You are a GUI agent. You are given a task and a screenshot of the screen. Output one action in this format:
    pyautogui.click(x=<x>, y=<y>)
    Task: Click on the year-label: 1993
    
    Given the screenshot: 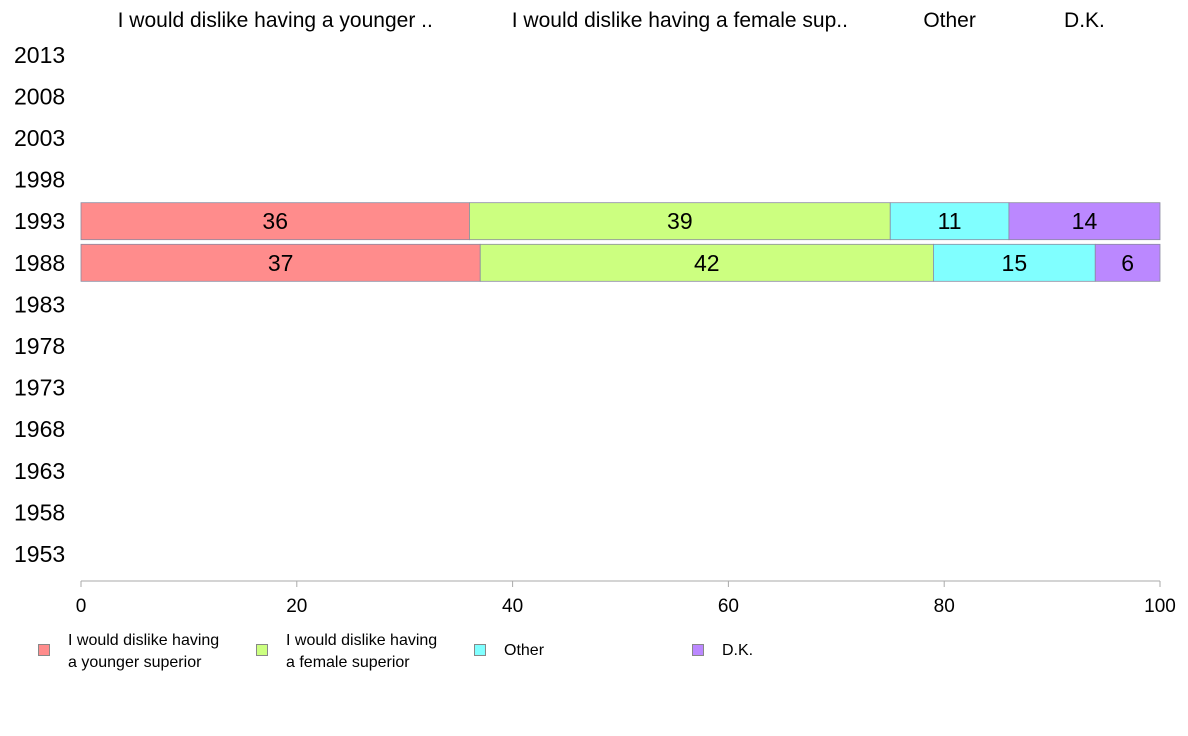 What is the action you would take?
    pyautogui.click(x=39, y=221)
    